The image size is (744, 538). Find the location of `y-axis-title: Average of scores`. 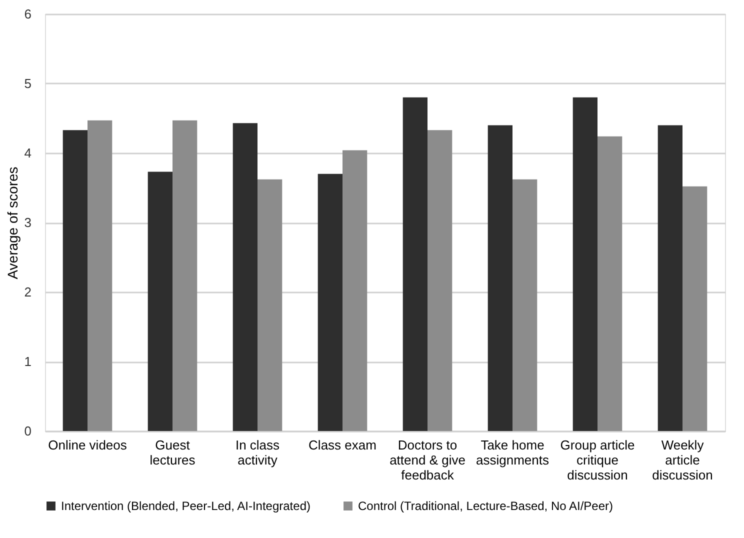

y-axis-title: Average of scores is located at coordinates (12, 223).